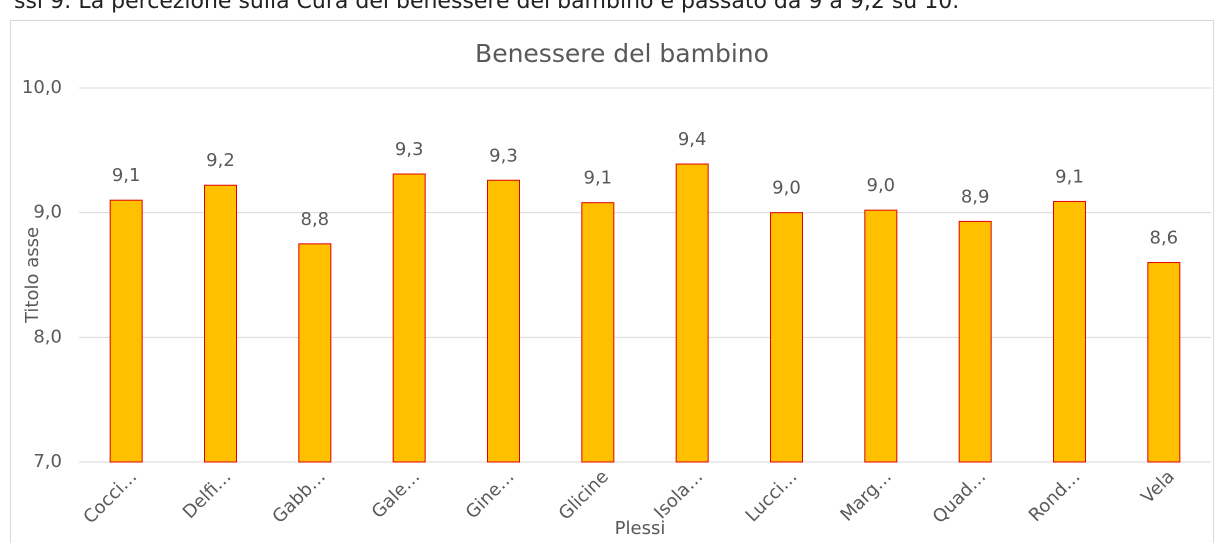  Describe the element at coordinates (640, 528) in the screenshot. I see `x-axis-title: Plessi` at that location.